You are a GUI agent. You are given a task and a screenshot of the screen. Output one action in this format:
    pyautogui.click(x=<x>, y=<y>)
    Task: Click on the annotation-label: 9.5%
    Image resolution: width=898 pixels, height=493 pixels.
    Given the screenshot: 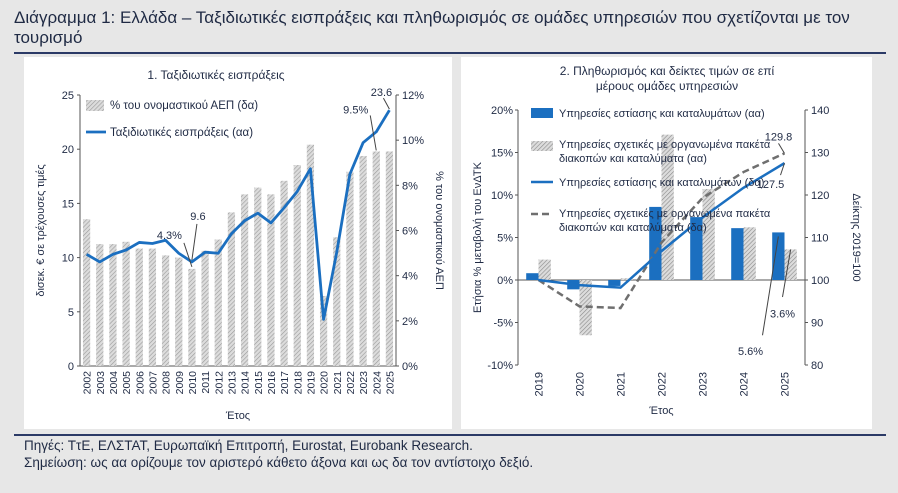 What is the action you would take?
    pyautogui.click(x=355, y=110)
    